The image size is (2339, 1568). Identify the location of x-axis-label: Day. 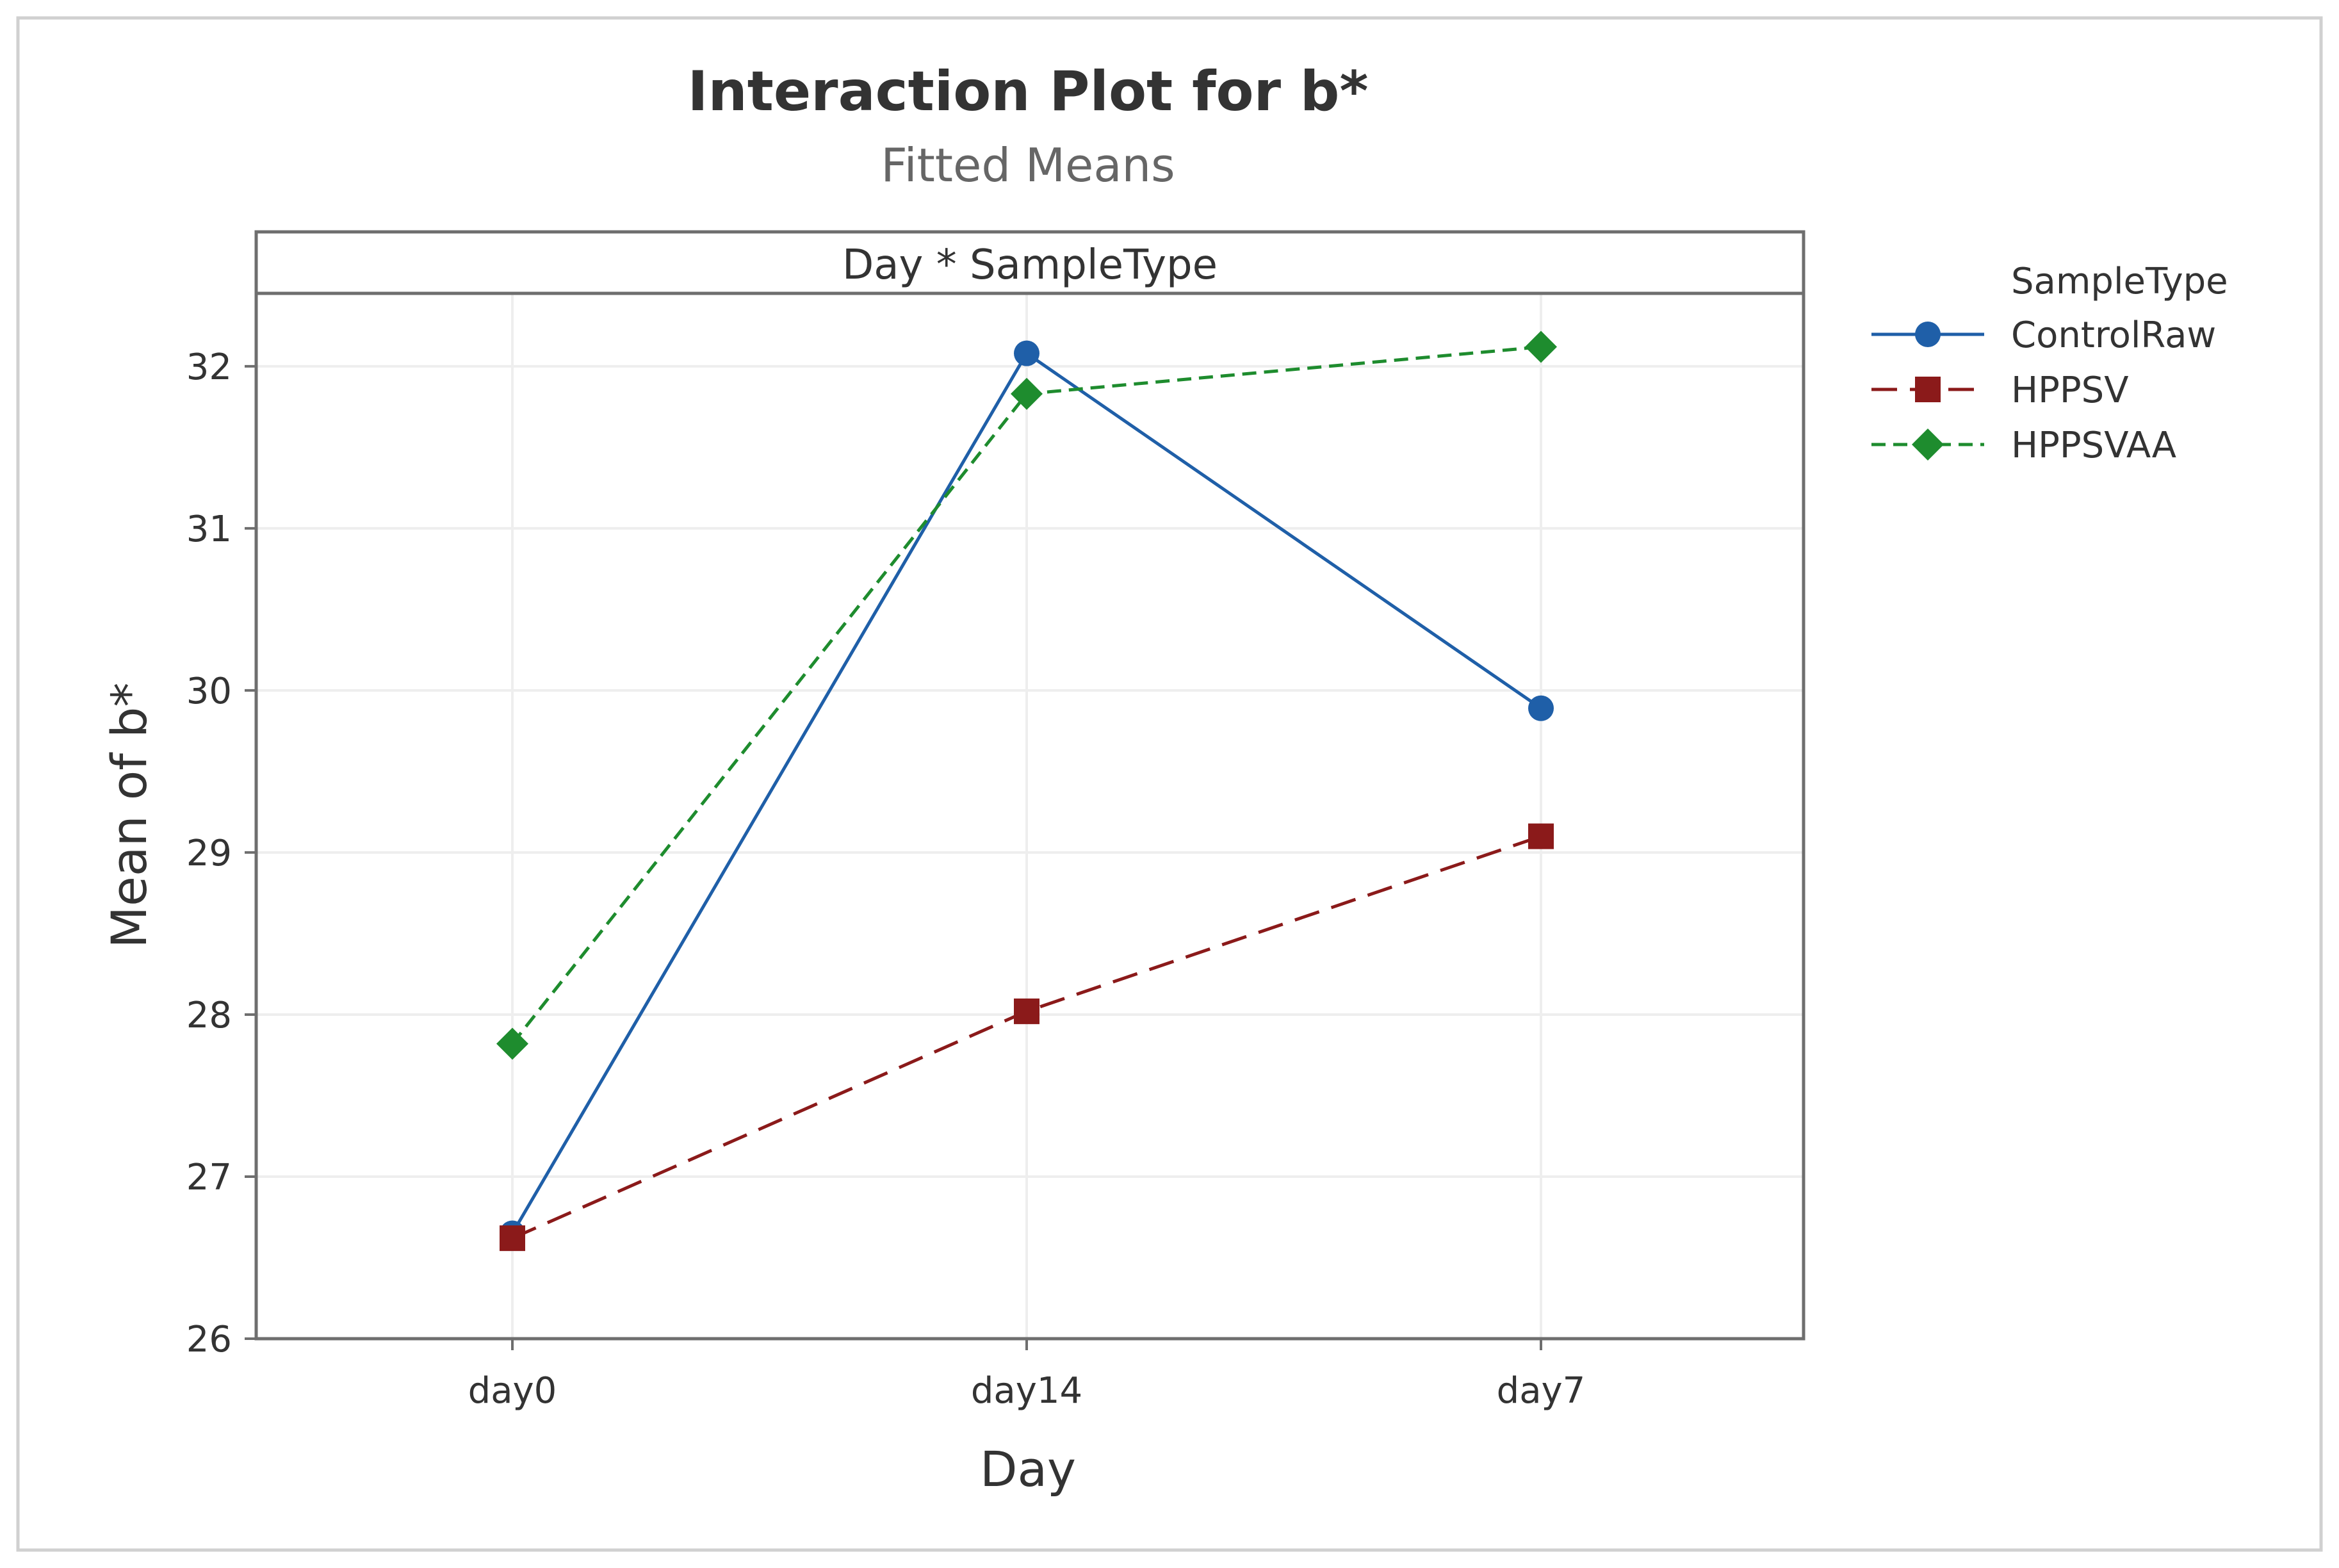
(1028, 1469).